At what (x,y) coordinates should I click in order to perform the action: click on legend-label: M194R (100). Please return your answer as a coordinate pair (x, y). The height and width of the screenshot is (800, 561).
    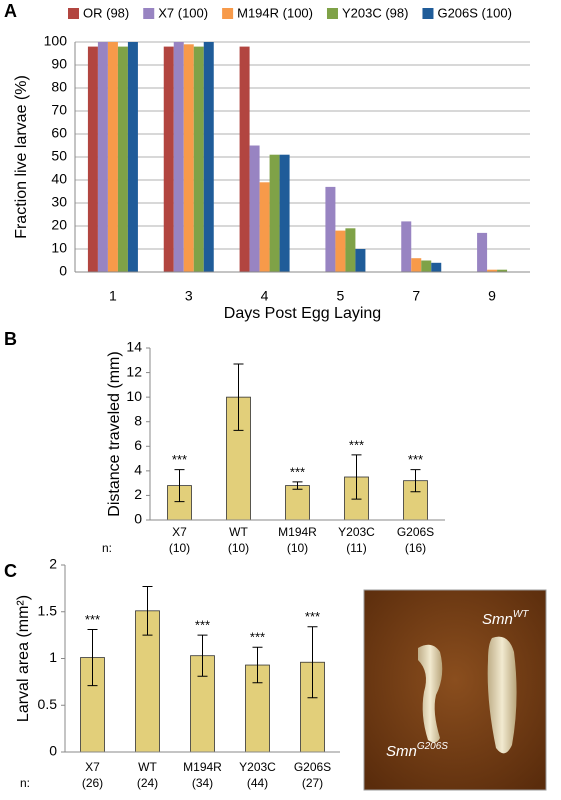
    Looking at the image, I should click on (275, 12).